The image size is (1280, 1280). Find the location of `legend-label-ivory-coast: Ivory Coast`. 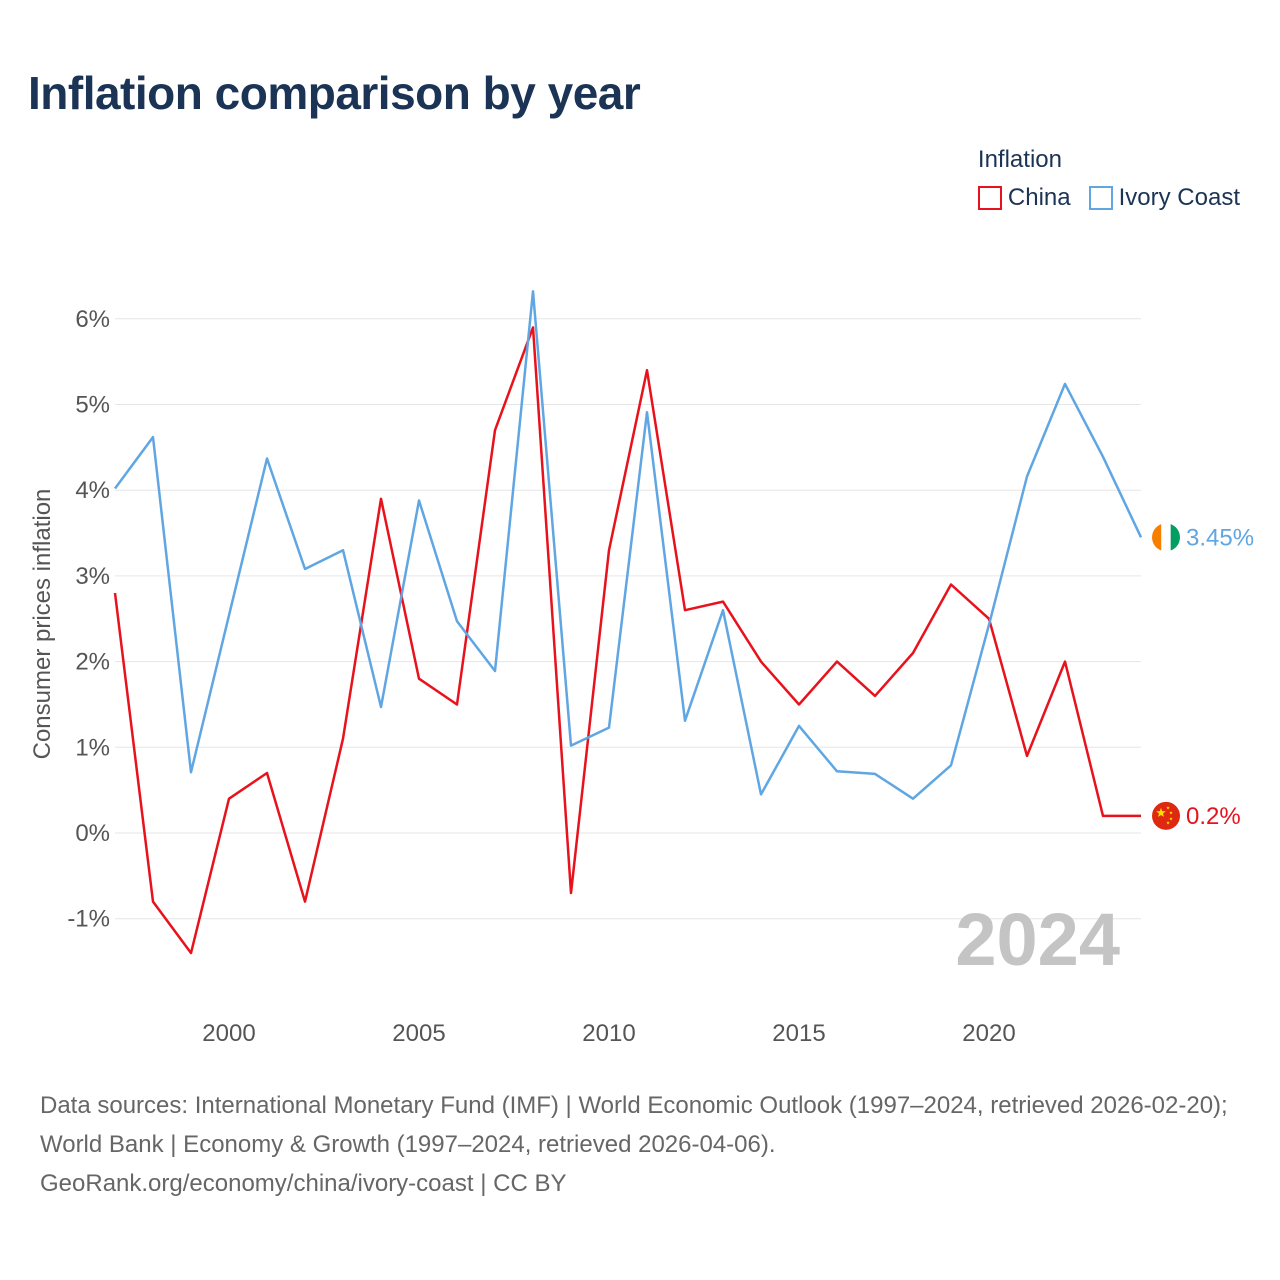

legend-label-ivory-coast: Ivory Coast is located at coordinates (1179, 197).